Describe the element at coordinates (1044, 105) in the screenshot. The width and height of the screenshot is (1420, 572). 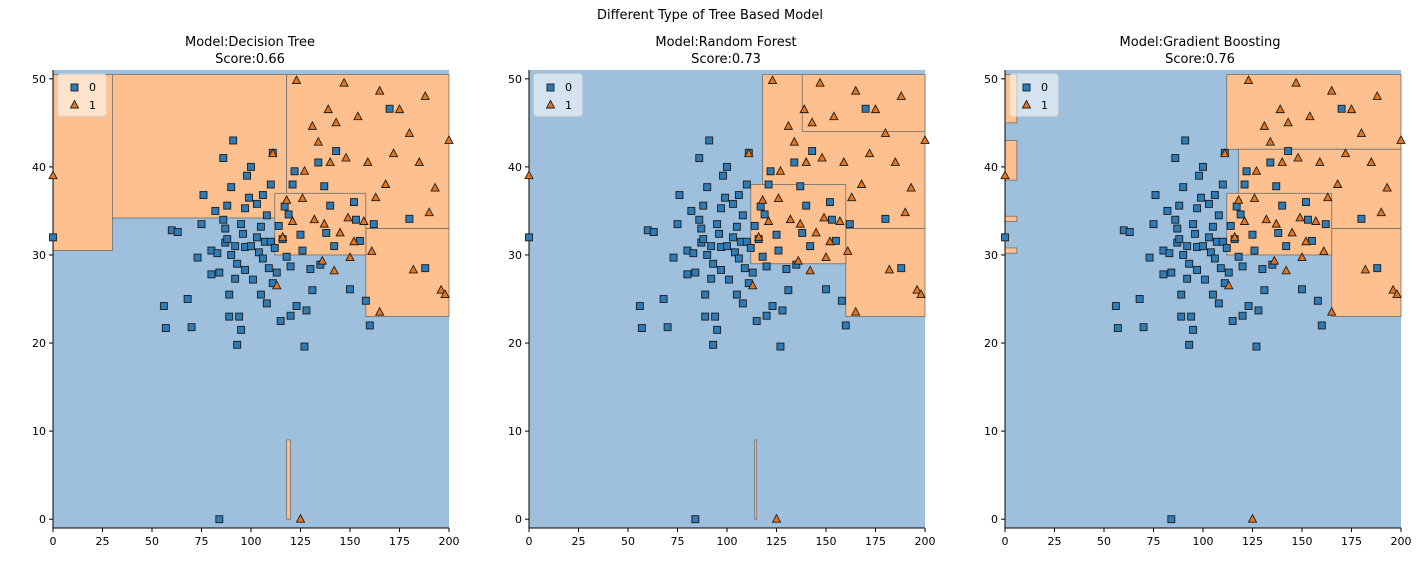
I see `legend-label-class-1: 1` at that location.